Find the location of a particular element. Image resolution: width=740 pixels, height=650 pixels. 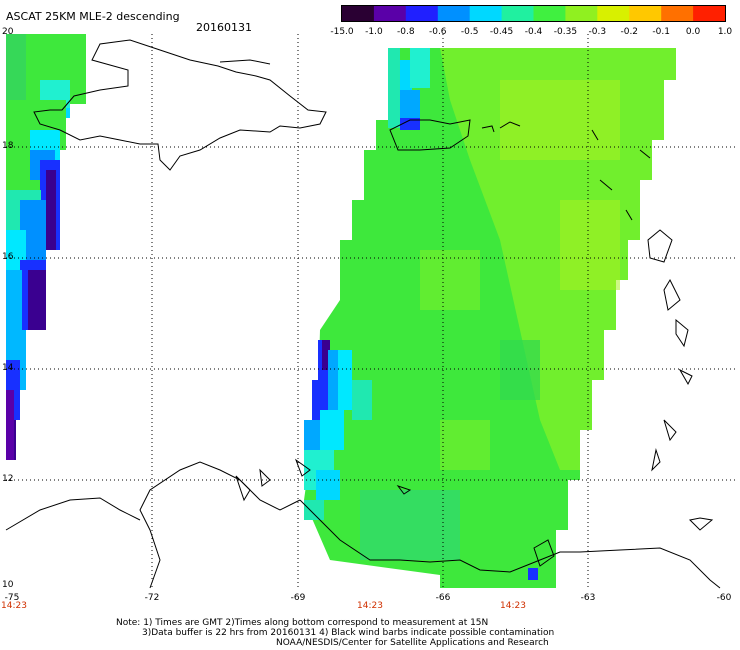

time-label-west: 14:23 is located at coordinates (14, 606).